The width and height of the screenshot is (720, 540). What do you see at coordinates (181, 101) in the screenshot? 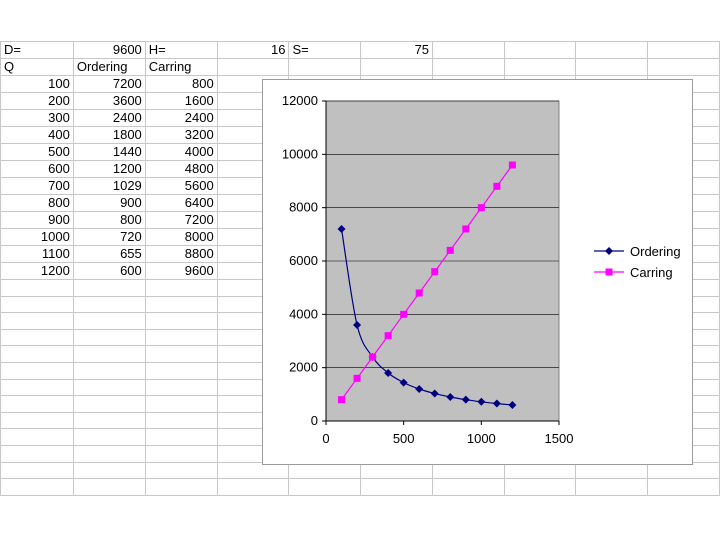
I see `sheet-cell: 1600` at bounding box center [181, 101].